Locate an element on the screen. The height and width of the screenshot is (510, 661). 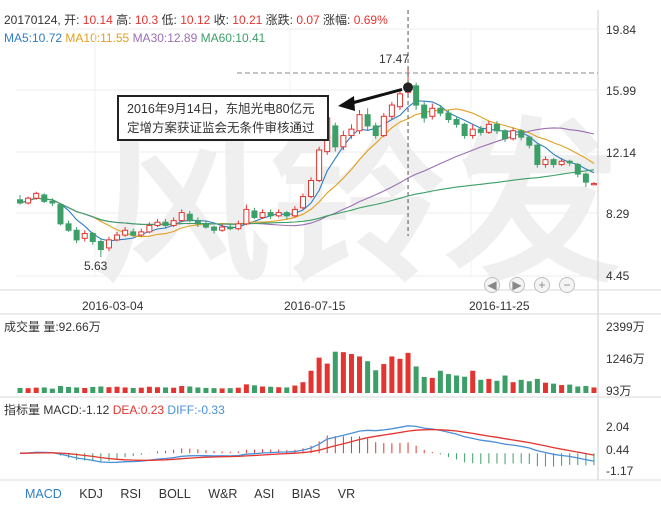
tab-wr: W&R is located at coordinates (223, 494).